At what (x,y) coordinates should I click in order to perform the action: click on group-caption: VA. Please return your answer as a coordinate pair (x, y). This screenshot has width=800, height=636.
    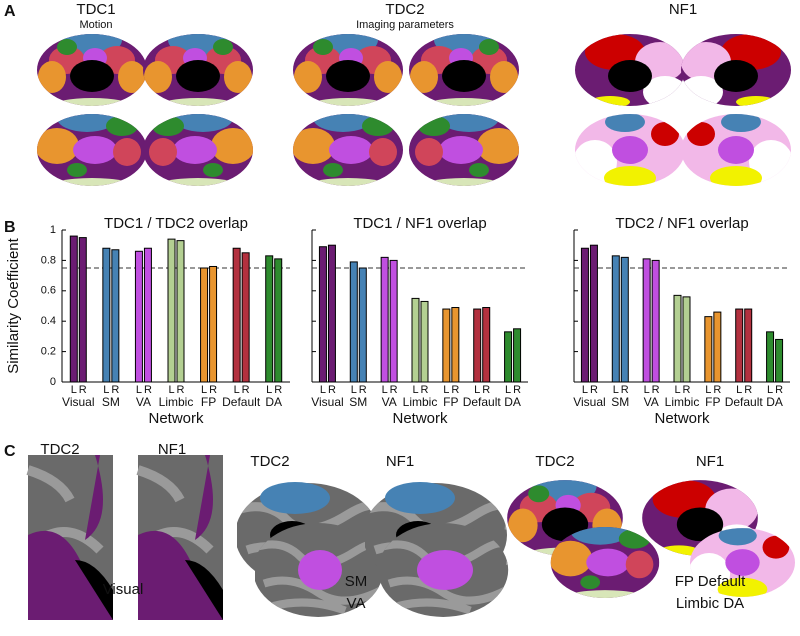
    Looking at the image, I should click on (356, 603).